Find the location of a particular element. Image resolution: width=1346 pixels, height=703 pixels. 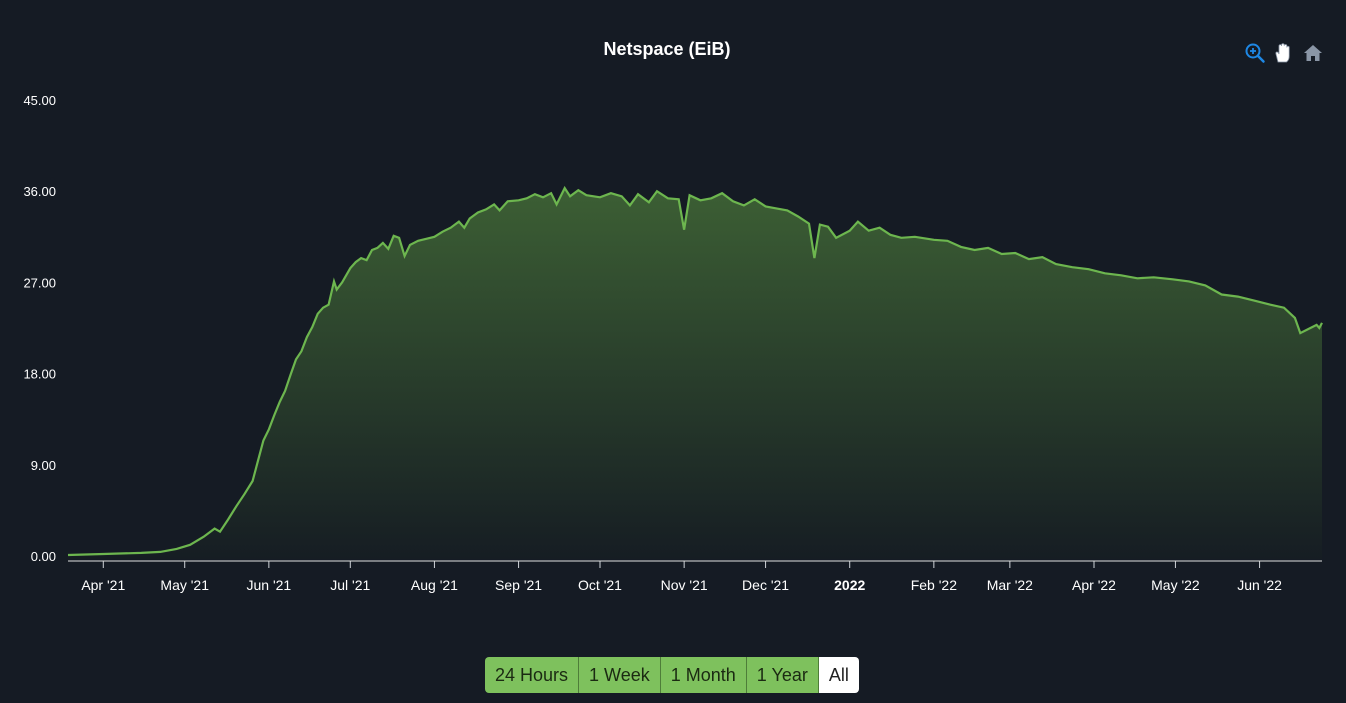

range-button-24-hours: 24 Hours is located at coordinates (532, 675).